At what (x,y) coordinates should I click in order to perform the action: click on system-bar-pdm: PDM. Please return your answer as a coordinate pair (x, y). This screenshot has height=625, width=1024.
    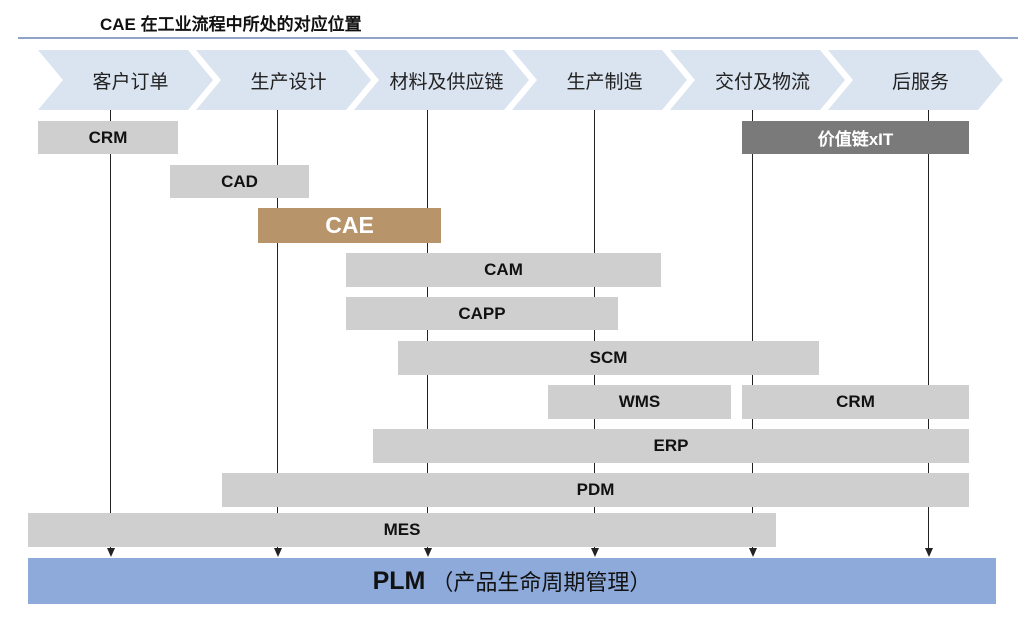
    Looking at the image, I should click on (595, 490).